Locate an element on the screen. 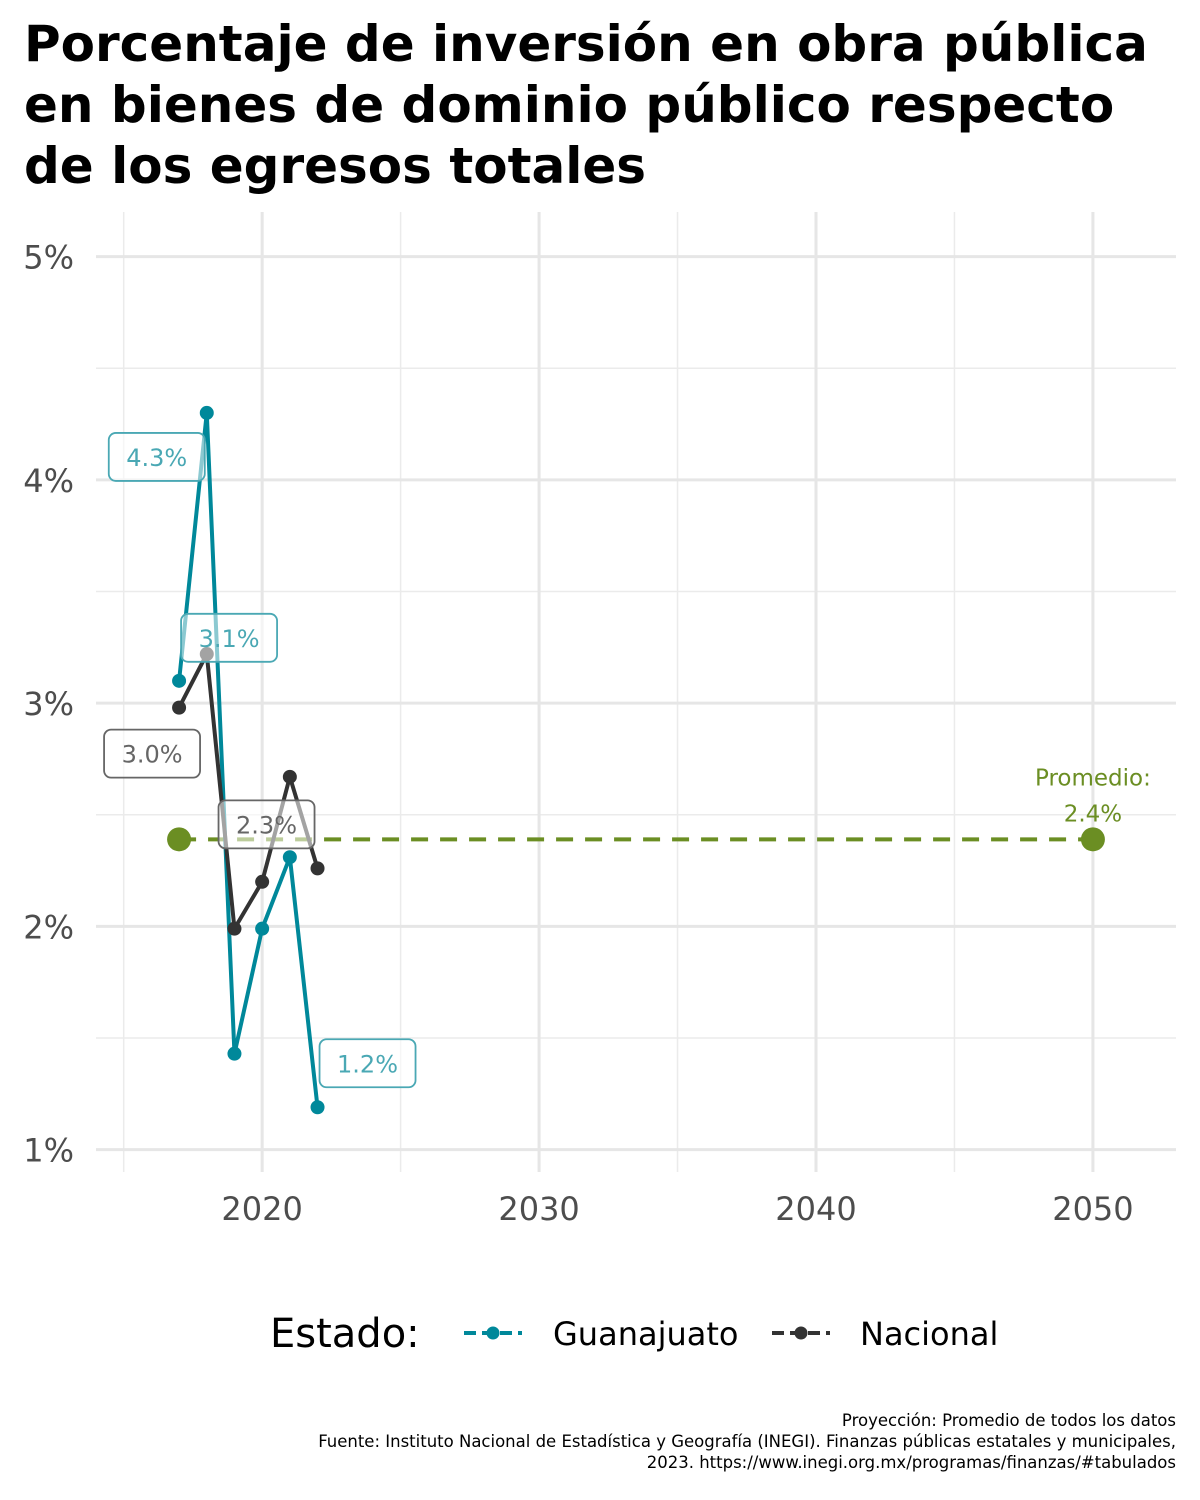 Image resolution: width=1200 pixels, height=1500 pixels. legend-label: Guanajuato is located at coordinates (645, 1334).